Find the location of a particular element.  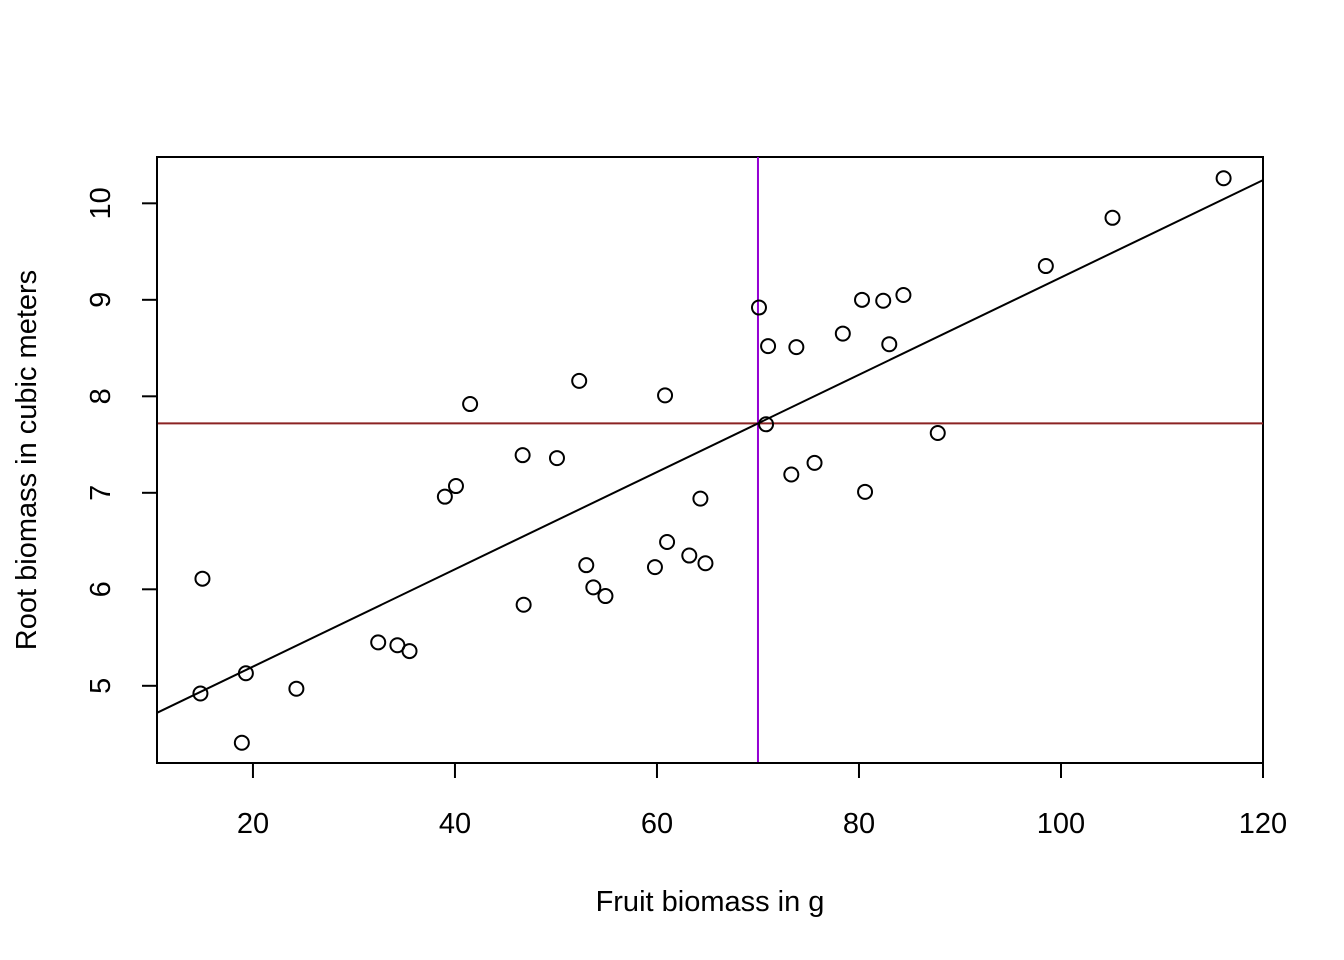

y-tick-label: 9 is located at coordinates (101, 300).